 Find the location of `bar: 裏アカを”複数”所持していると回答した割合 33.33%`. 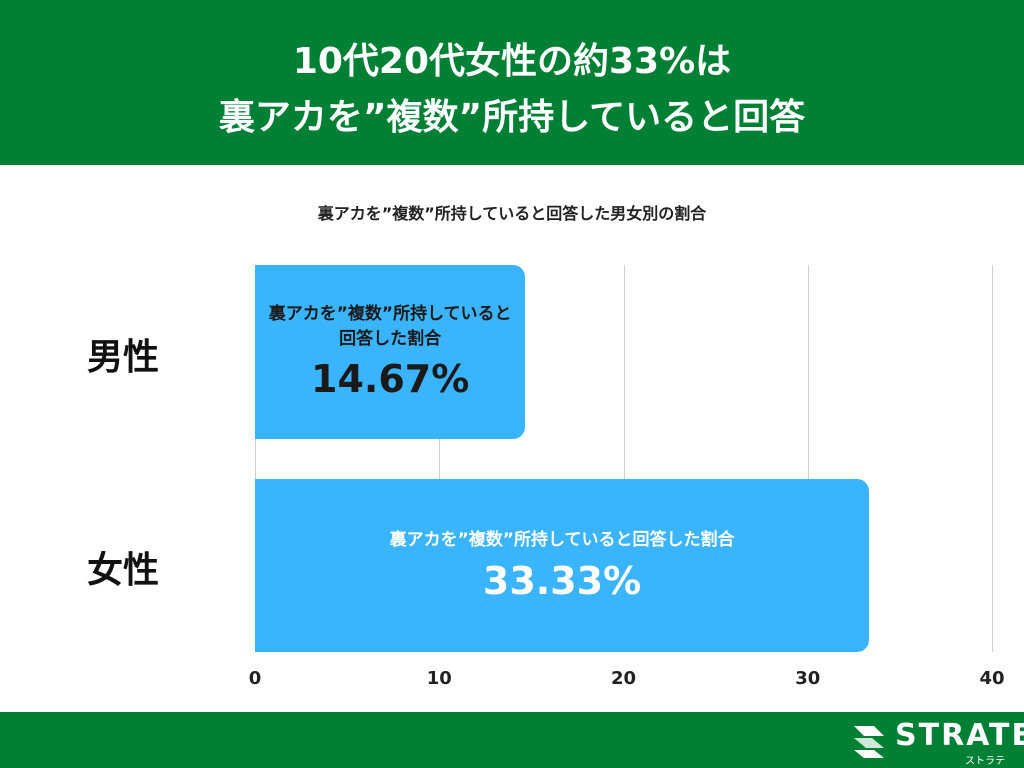

bar: 裏アカを”複数”所持していると回答した割合 33.33% is located at coordinates (562, 565).